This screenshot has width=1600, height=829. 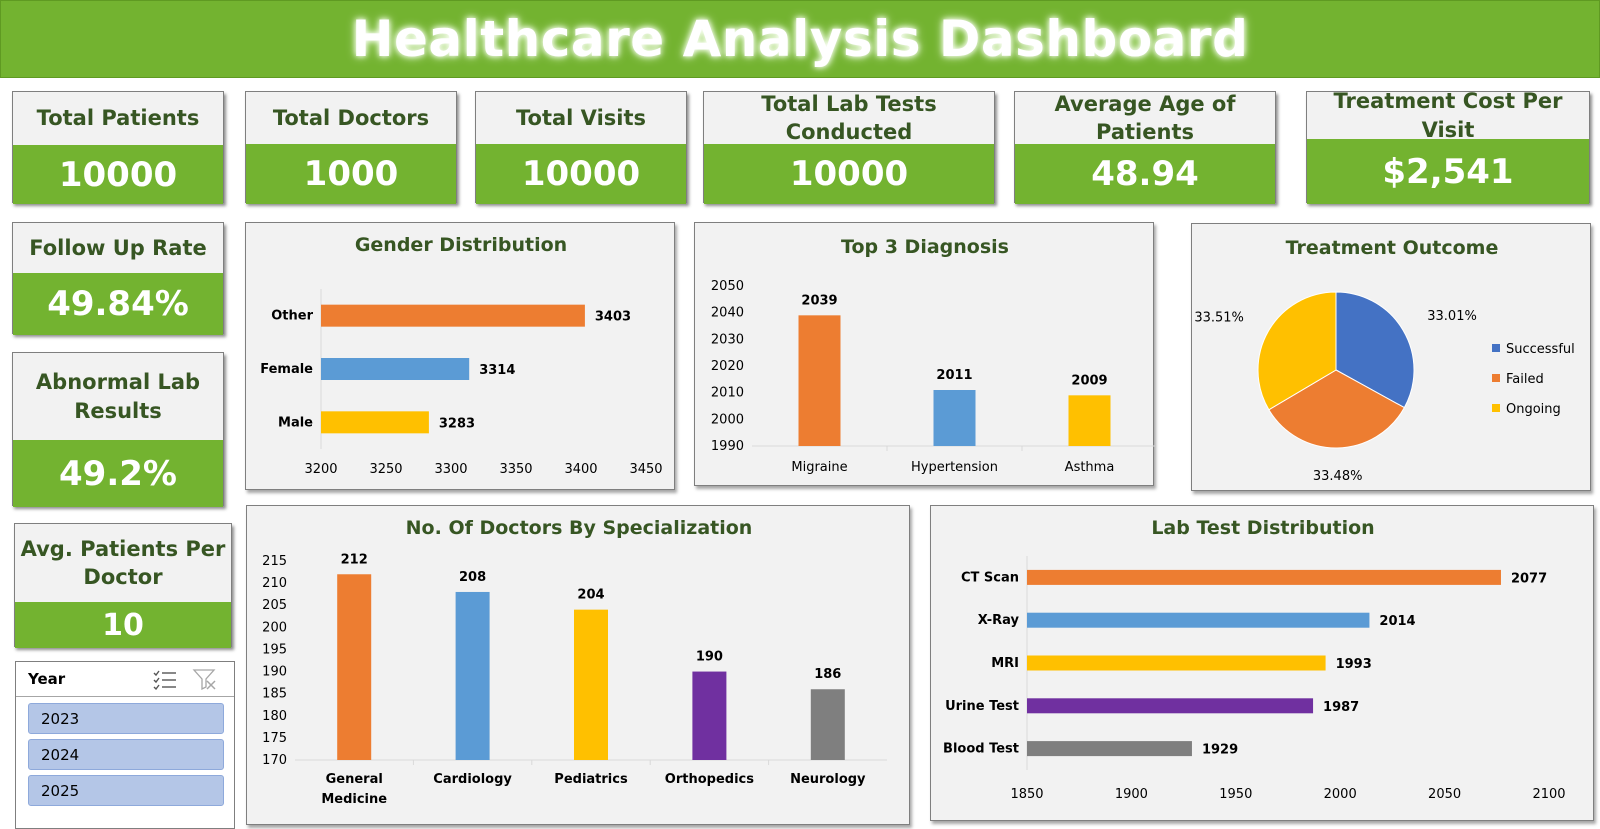 I want to click on y-tick-label: 2040, so click(x=727, y=313).